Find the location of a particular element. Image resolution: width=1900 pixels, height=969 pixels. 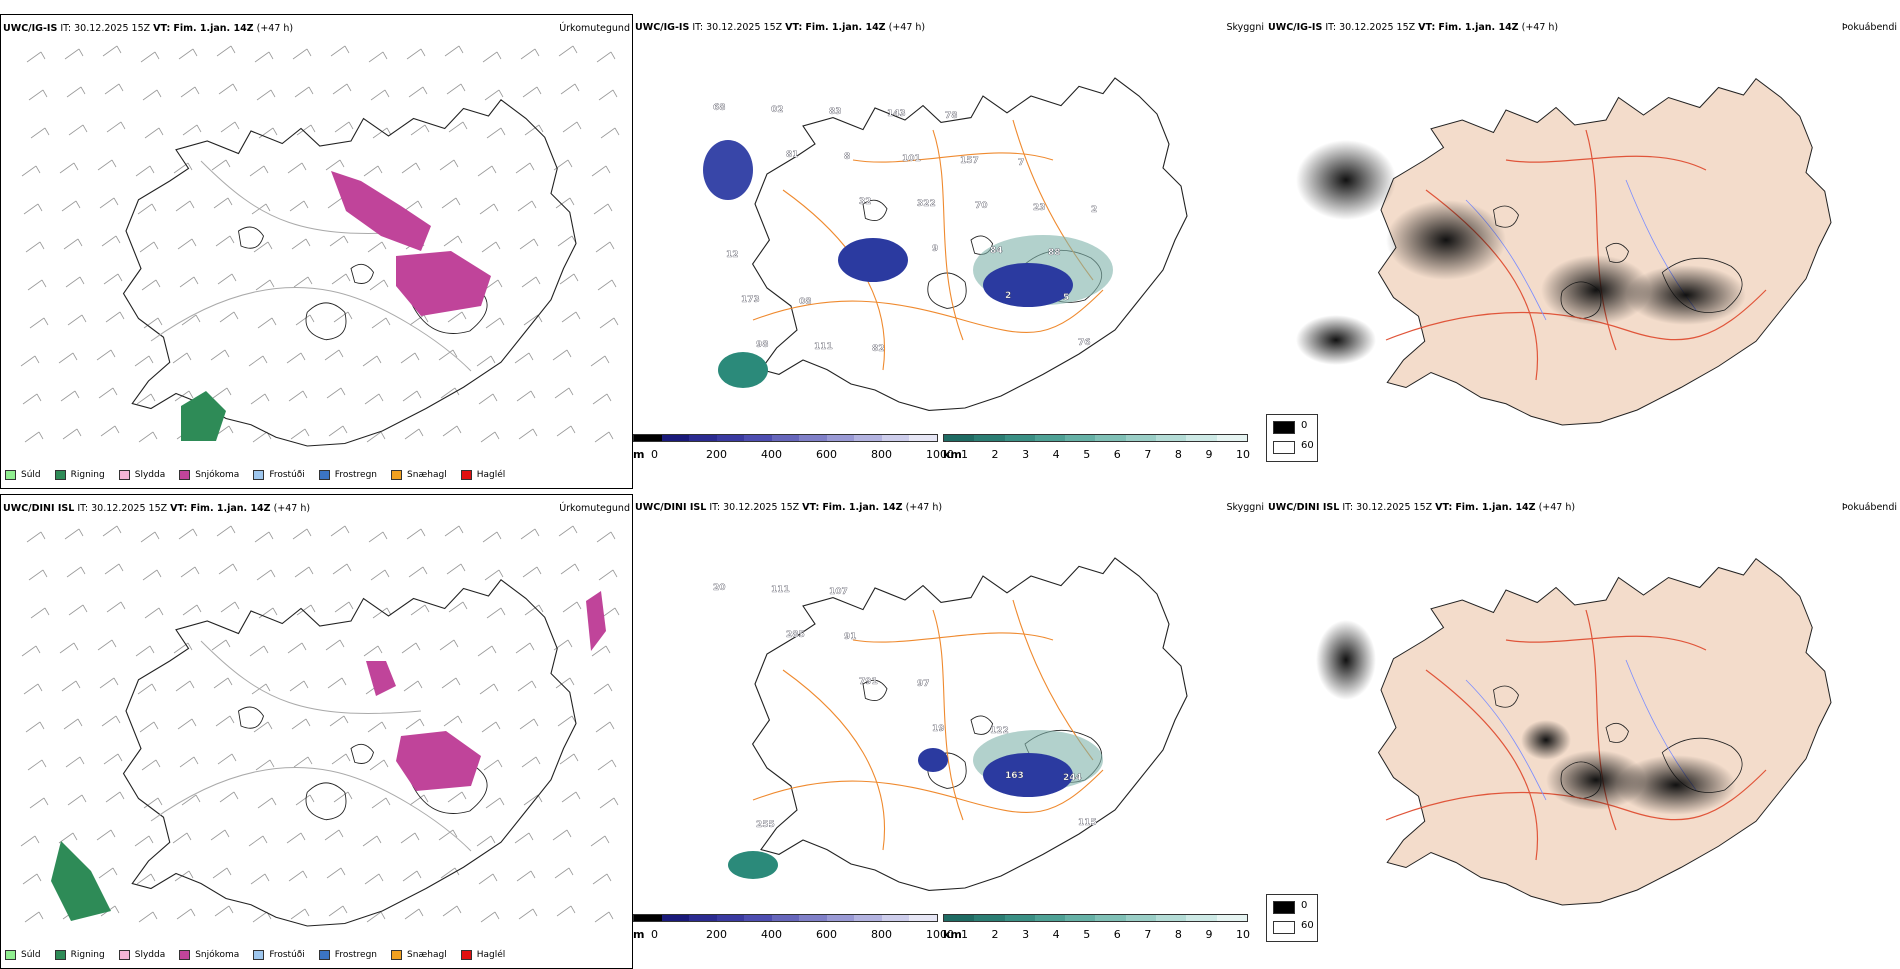

colorbar-tick: 1 is located at coordinates (964, 934).